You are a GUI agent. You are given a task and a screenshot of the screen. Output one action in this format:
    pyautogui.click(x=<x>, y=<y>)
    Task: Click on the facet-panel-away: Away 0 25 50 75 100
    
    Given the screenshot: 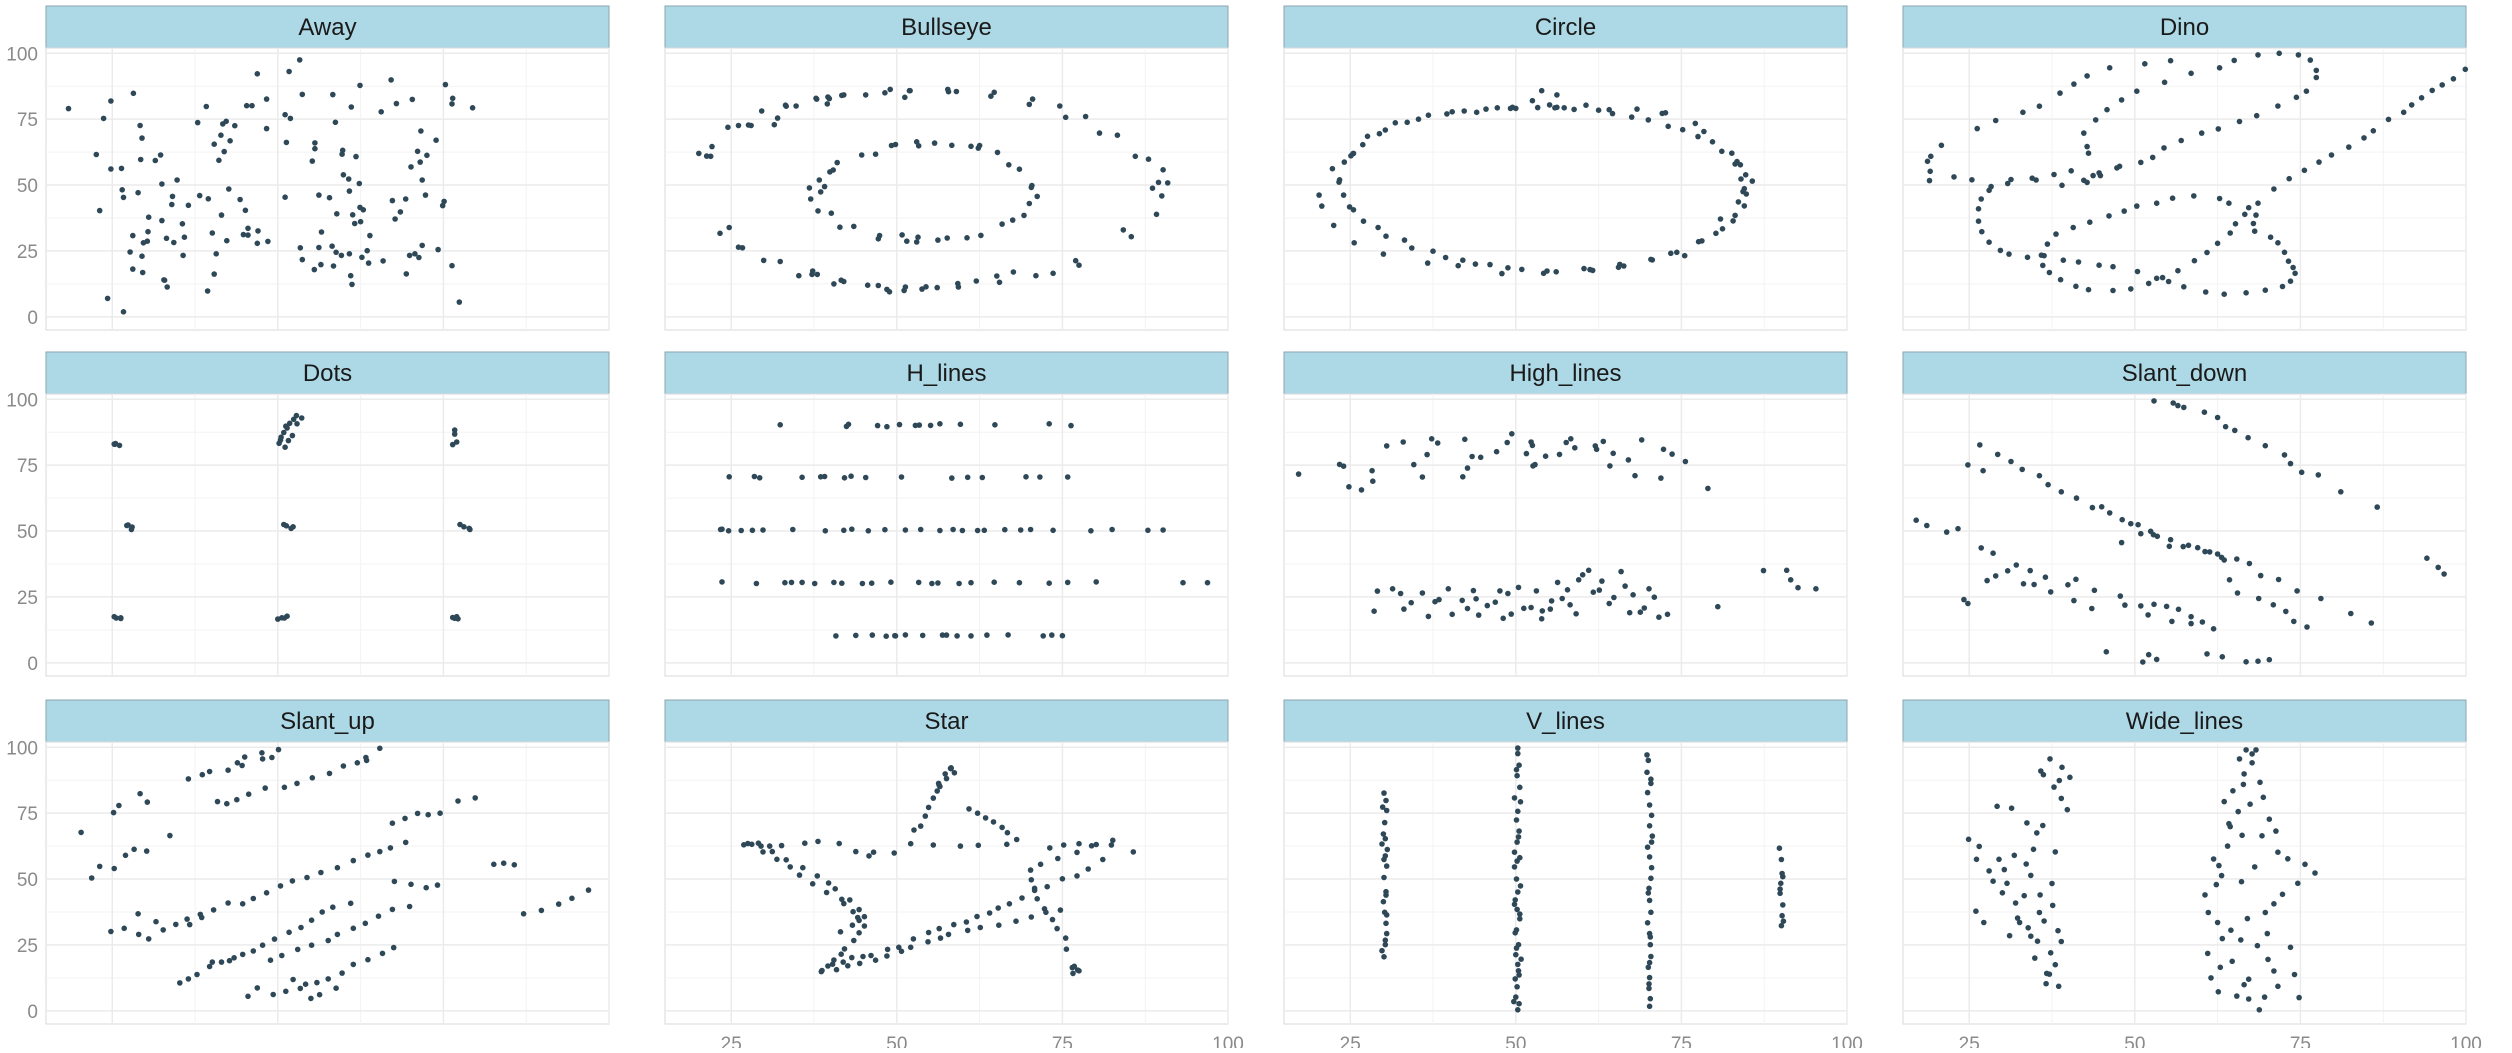 What is the action you would take?
    pyautogui.click(x=308, y=168)
    